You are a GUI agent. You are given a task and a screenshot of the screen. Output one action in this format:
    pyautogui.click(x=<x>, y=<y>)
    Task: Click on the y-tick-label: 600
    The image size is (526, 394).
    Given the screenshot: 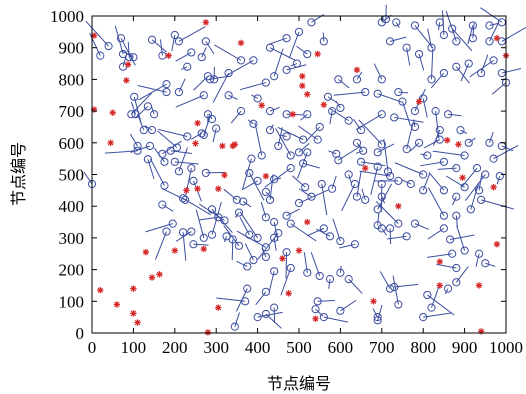 What is the action you would take?
    pyautogui.click(x=72, y=143)
    